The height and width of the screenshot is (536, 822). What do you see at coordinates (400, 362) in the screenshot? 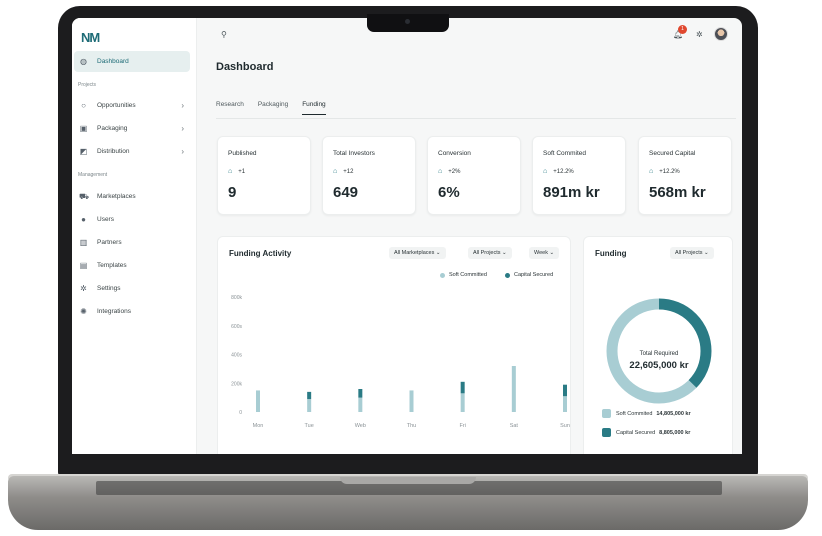
I see `funding-activity-chart: 800k 600s 400s 200k 0 Mon Tue Web Thu Fri Sat Sun` at bounding box center [400, 362].